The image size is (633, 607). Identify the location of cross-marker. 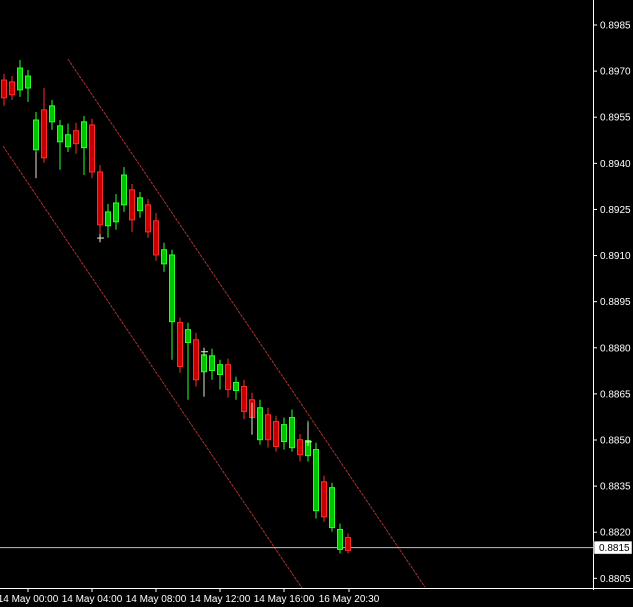
(100, 238).